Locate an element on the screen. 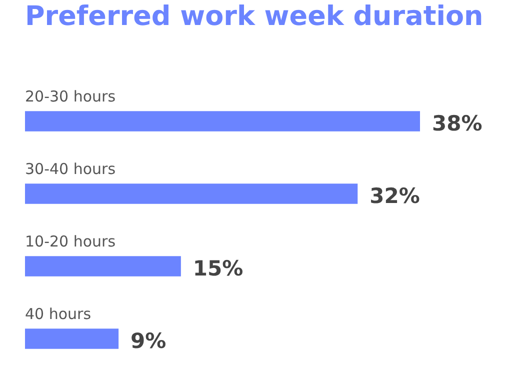 The width and height of the screenshot is (516, 380). data-label: 32% is located at coordinates (395, 196).